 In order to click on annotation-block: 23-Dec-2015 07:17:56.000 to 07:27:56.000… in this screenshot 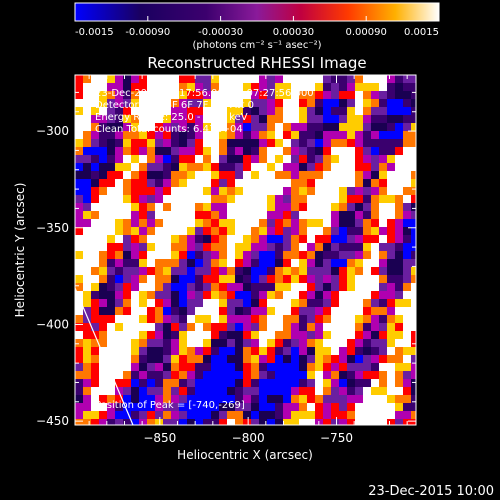, I will do `click(204, 111)`.